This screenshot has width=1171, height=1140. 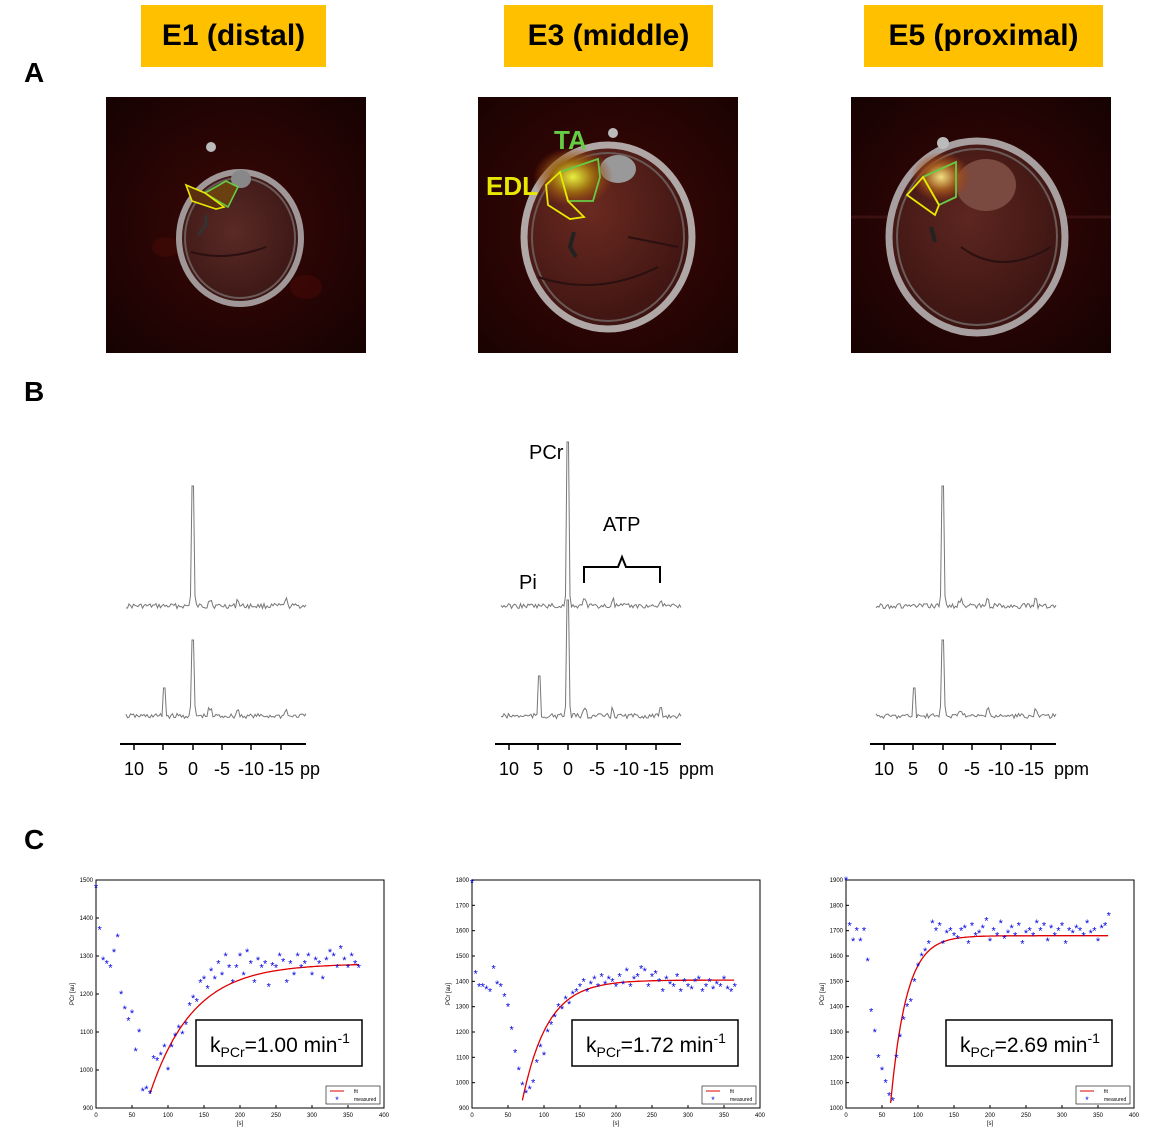 I want to click on x-tick-label: 250, so click(x=652, y=1116).